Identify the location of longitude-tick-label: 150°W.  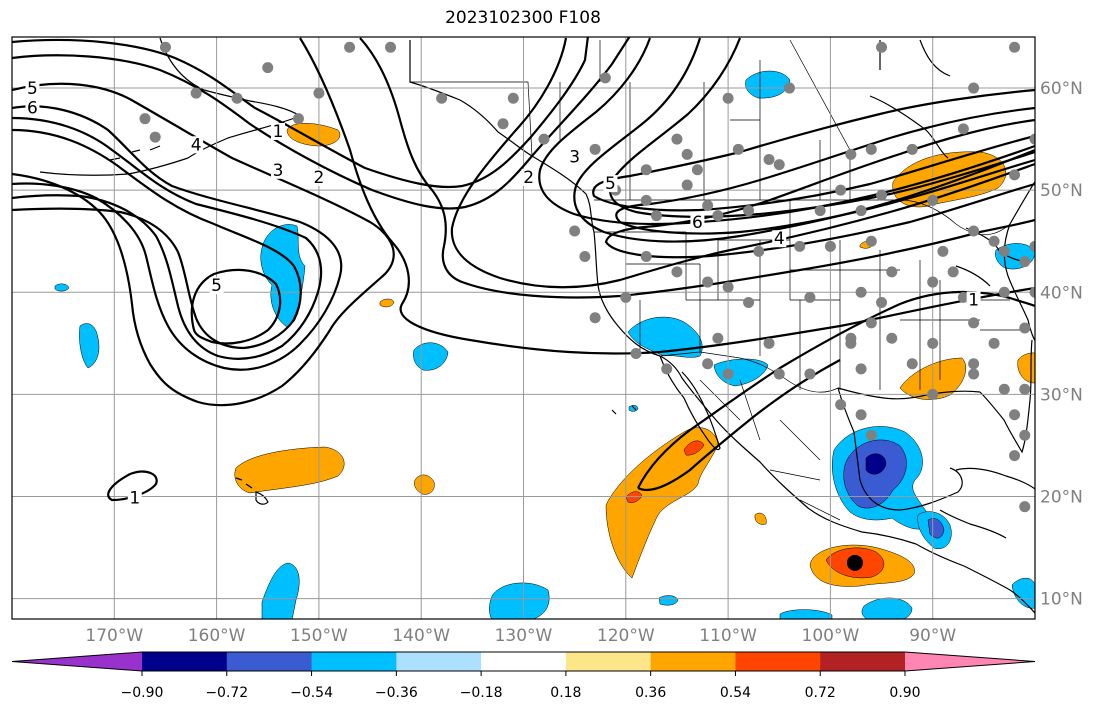
(319, 636).